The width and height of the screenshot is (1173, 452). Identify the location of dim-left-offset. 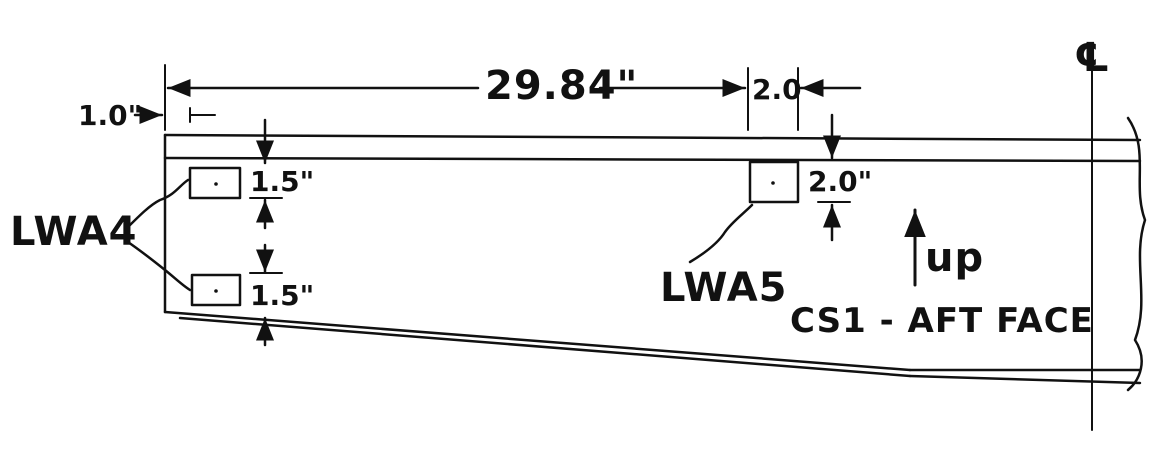
(174, 115).